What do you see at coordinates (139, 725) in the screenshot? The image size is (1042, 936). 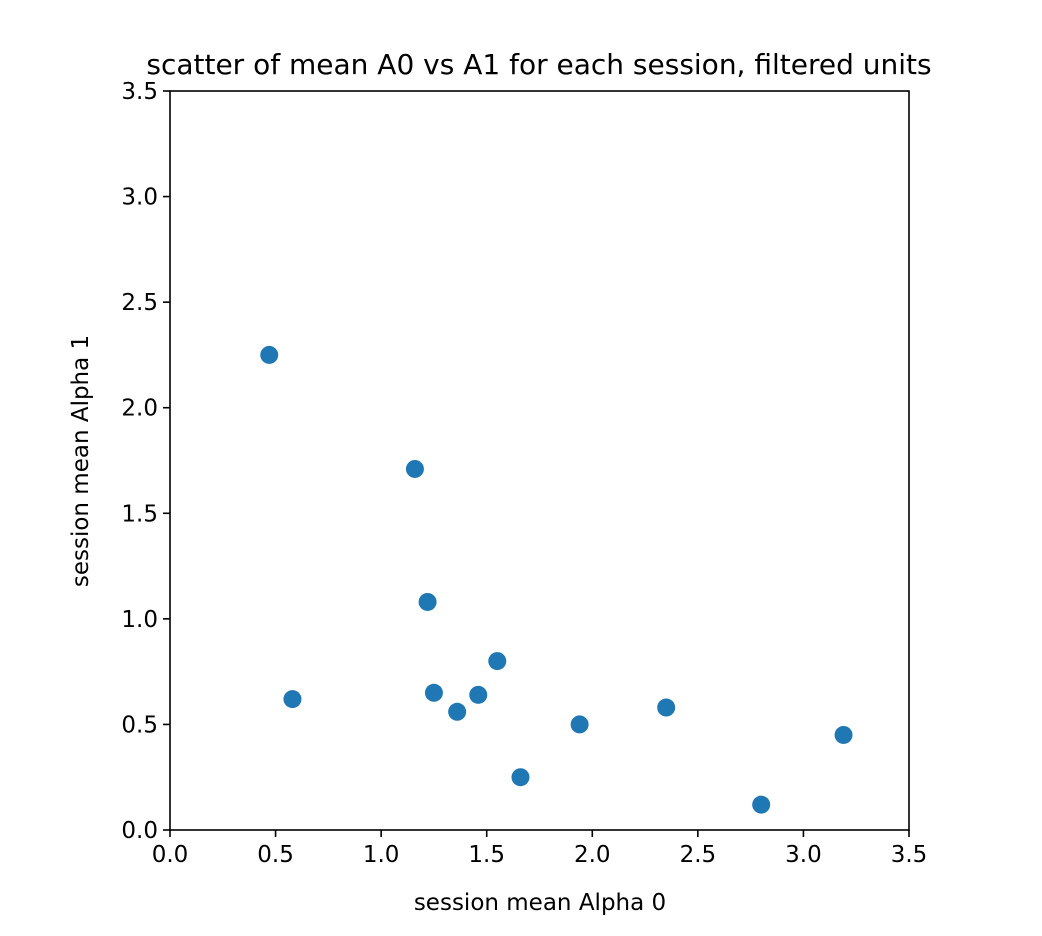 I see `y-tick-label: 0.5` at bounding box center [139, 725].